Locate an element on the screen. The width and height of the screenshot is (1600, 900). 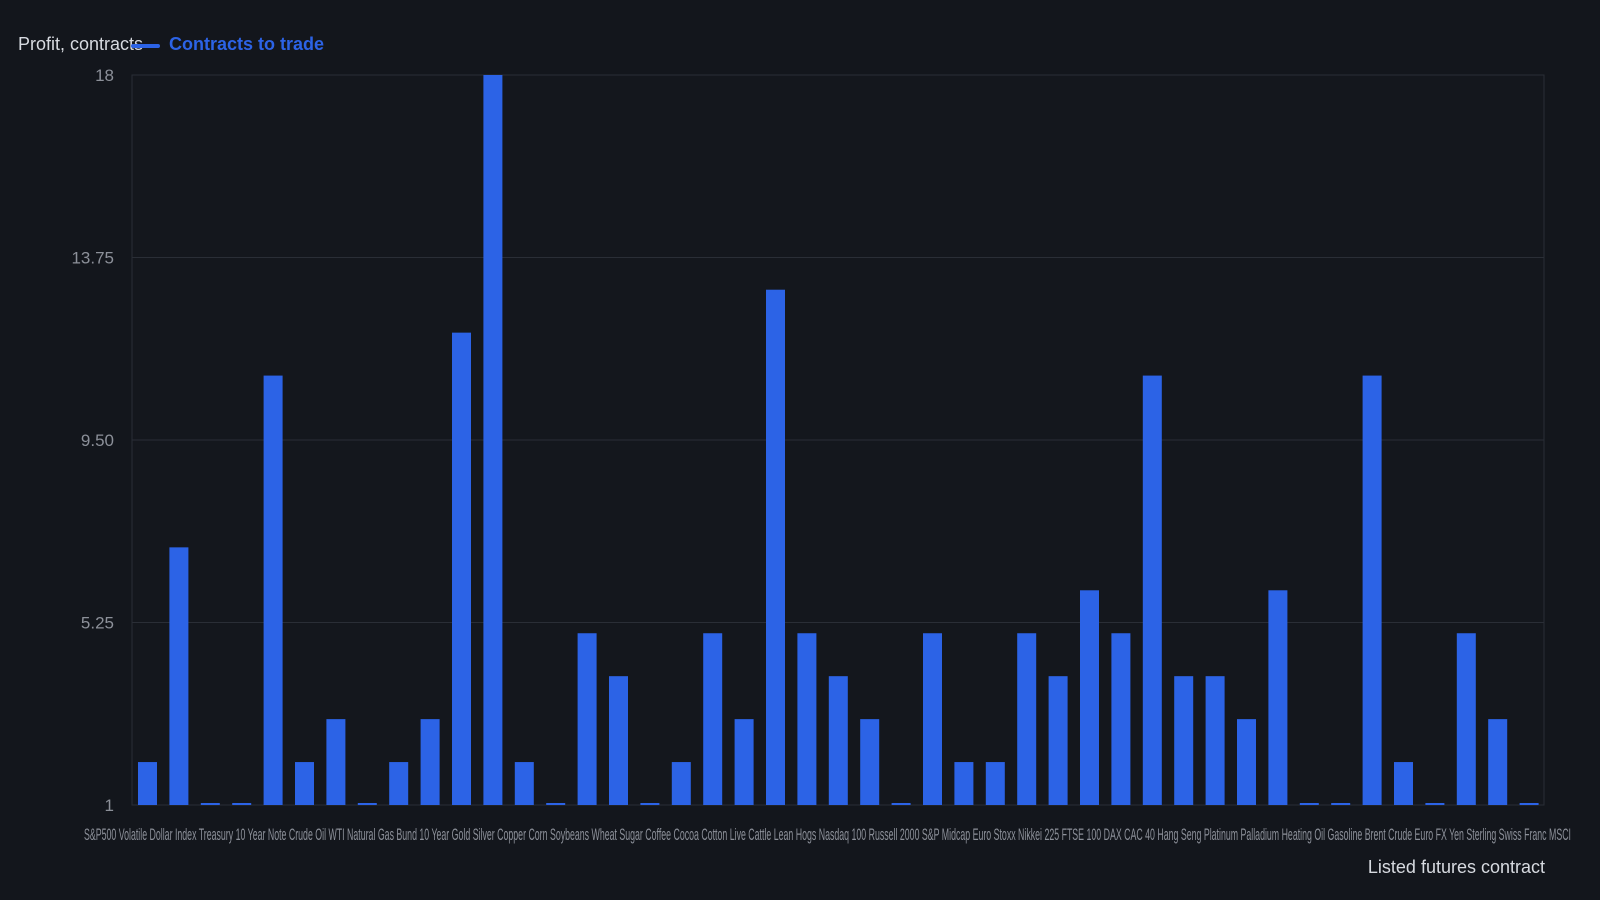
legend-series-label: Contracts to trade is located at coordinates (247, 44).